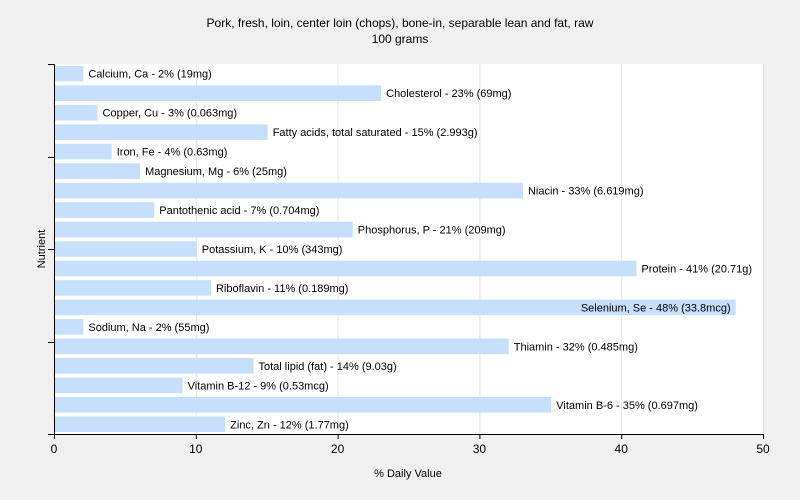 This screenshot has height=500, width=800. Describe the element at coordinates (258, 386) in the screenshot. I see `bar-label: Vitamin B-12 - 9% (0.53mcg)` at that location.